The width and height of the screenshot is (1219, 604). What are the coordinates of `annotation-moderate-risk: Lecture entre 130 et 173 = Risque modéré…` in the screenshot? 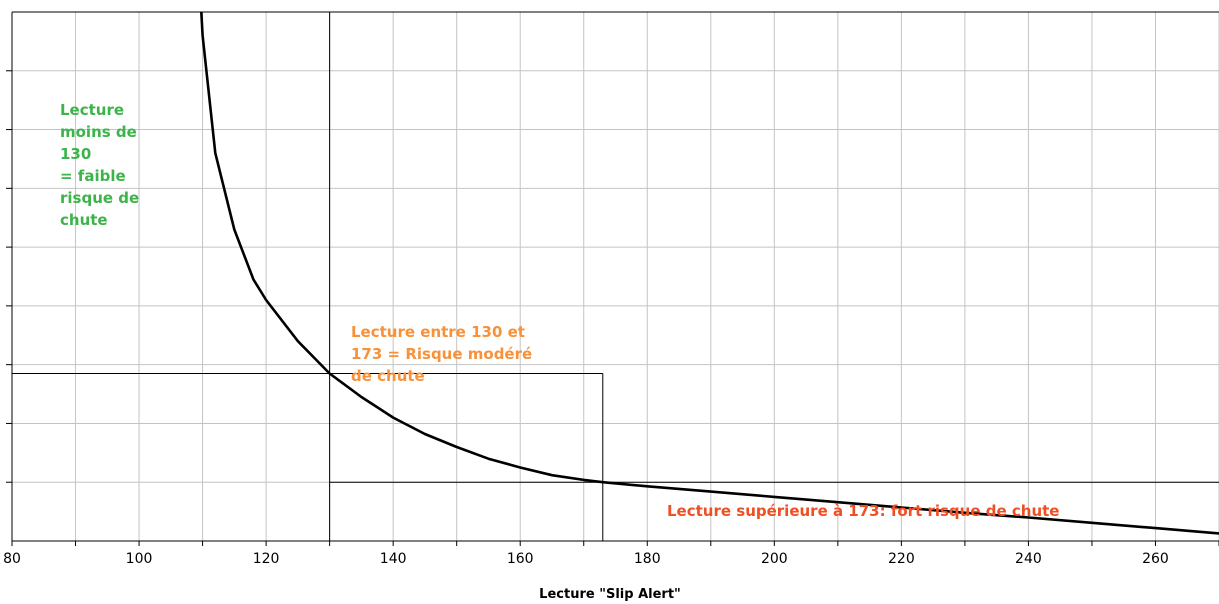 It's located at (476, 354).